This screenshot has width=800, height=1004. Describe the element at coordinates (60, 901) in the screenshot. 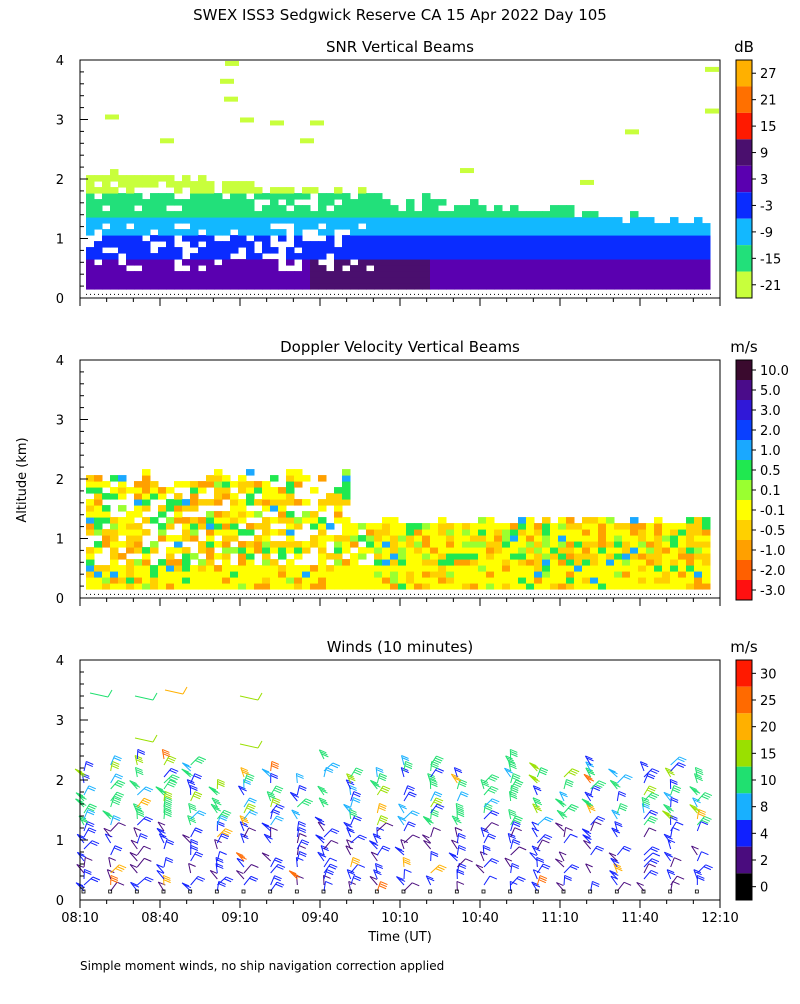

I see `y-tick-label: 0` at that location.